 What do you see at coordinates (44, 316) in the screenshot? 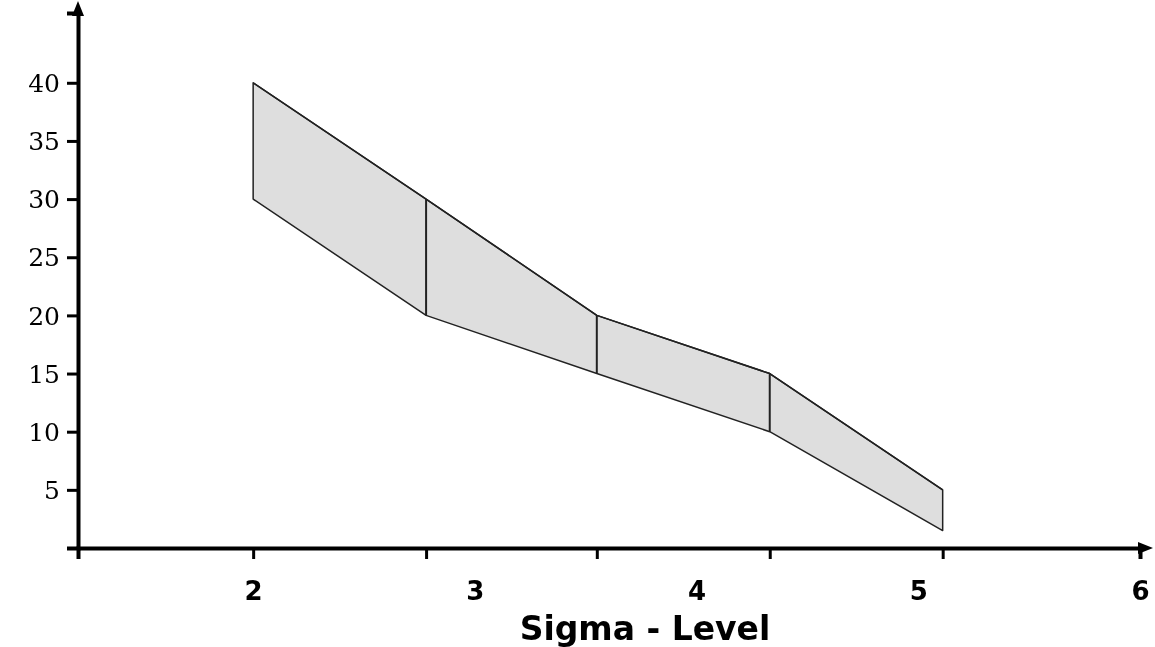
I see `y-tick-label: 20` at bounding box center [44, 316].